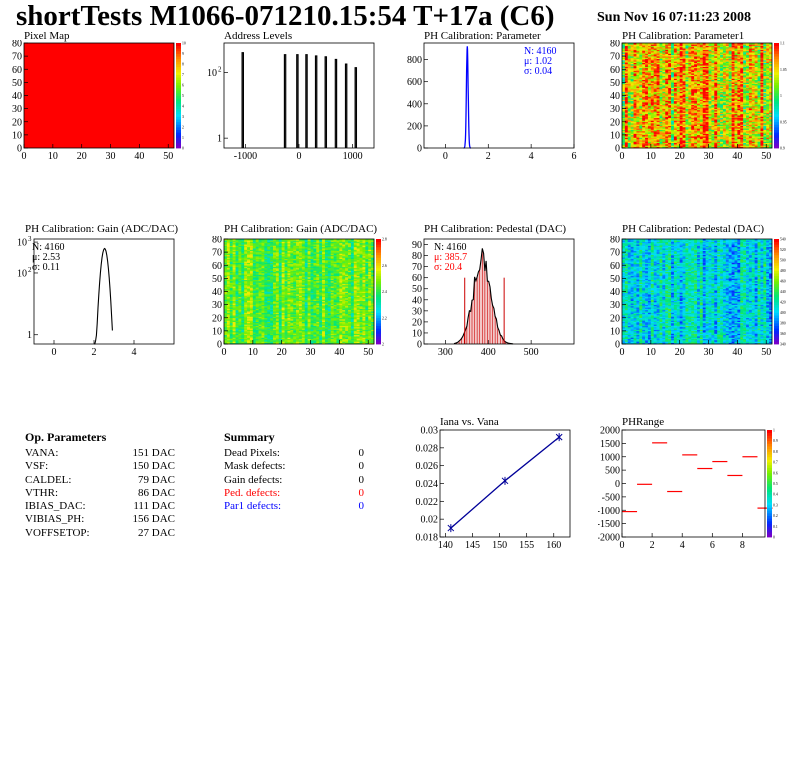  Describe the element at coordinates (776, 115) in the screenshot. I see `colorbar-band` at that location.